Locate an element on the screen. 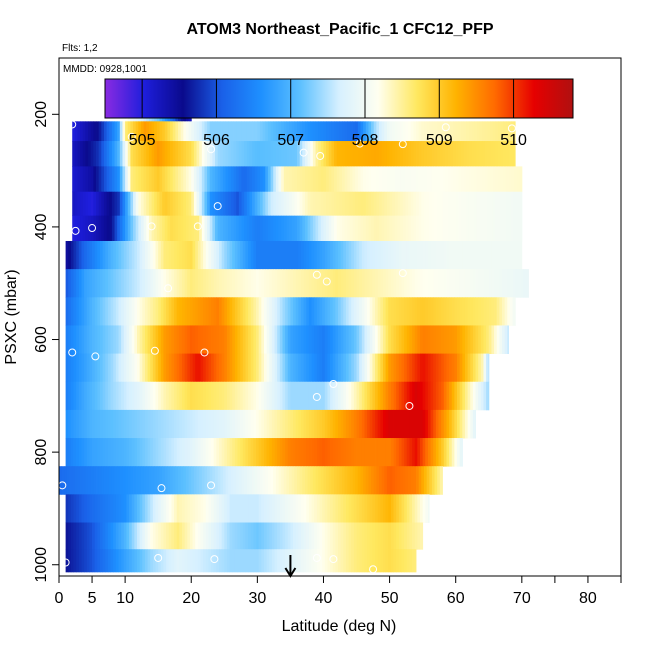 Image resolution: width=650 pixels, height=650 pixels. mmdd-label: MMDD: 0928,1001 is located at coordinates (105, 69).